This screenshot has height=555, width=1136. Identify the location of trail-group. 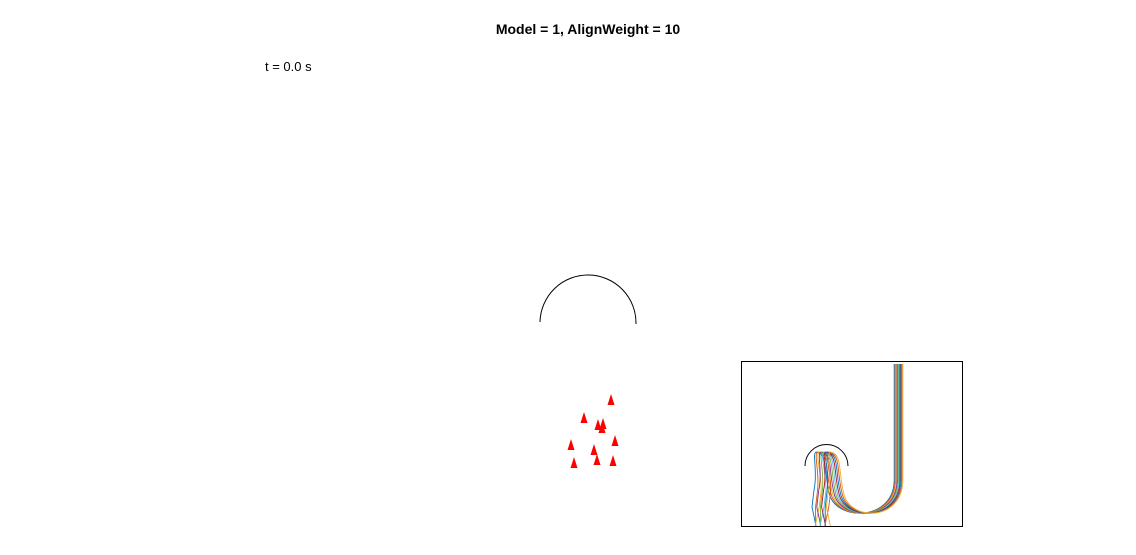
(857, 445).